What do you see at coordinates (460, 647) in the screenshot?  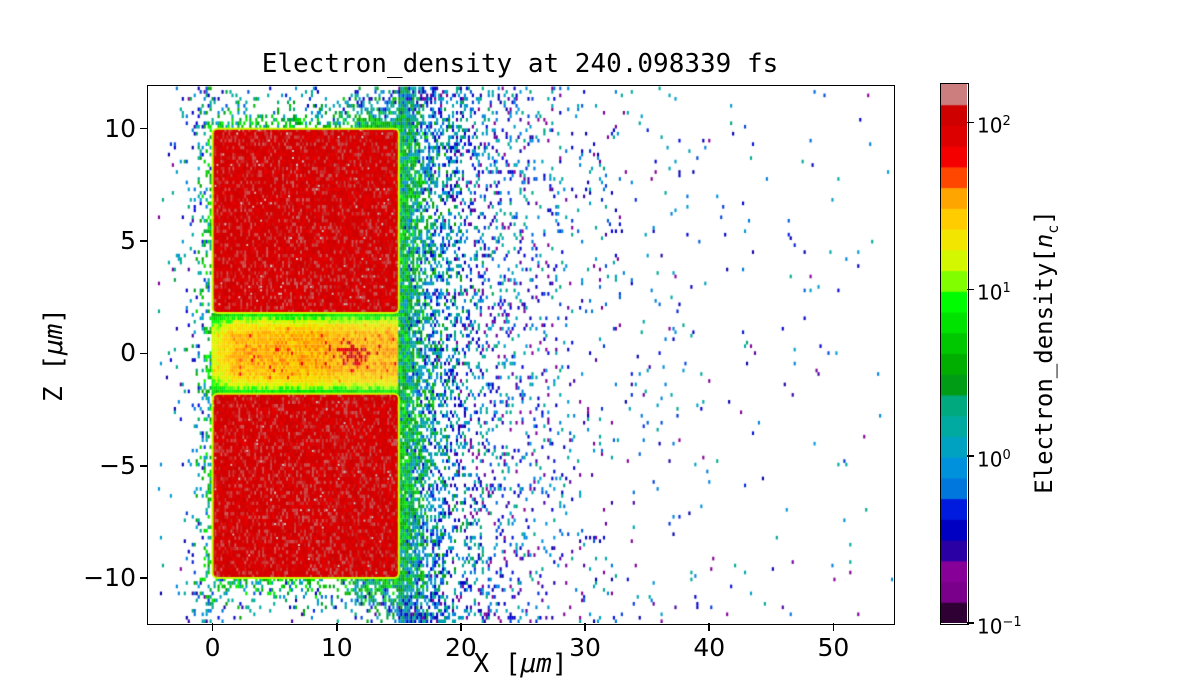 I see `x-tick-label: 20` at bounding box center [460, 647].